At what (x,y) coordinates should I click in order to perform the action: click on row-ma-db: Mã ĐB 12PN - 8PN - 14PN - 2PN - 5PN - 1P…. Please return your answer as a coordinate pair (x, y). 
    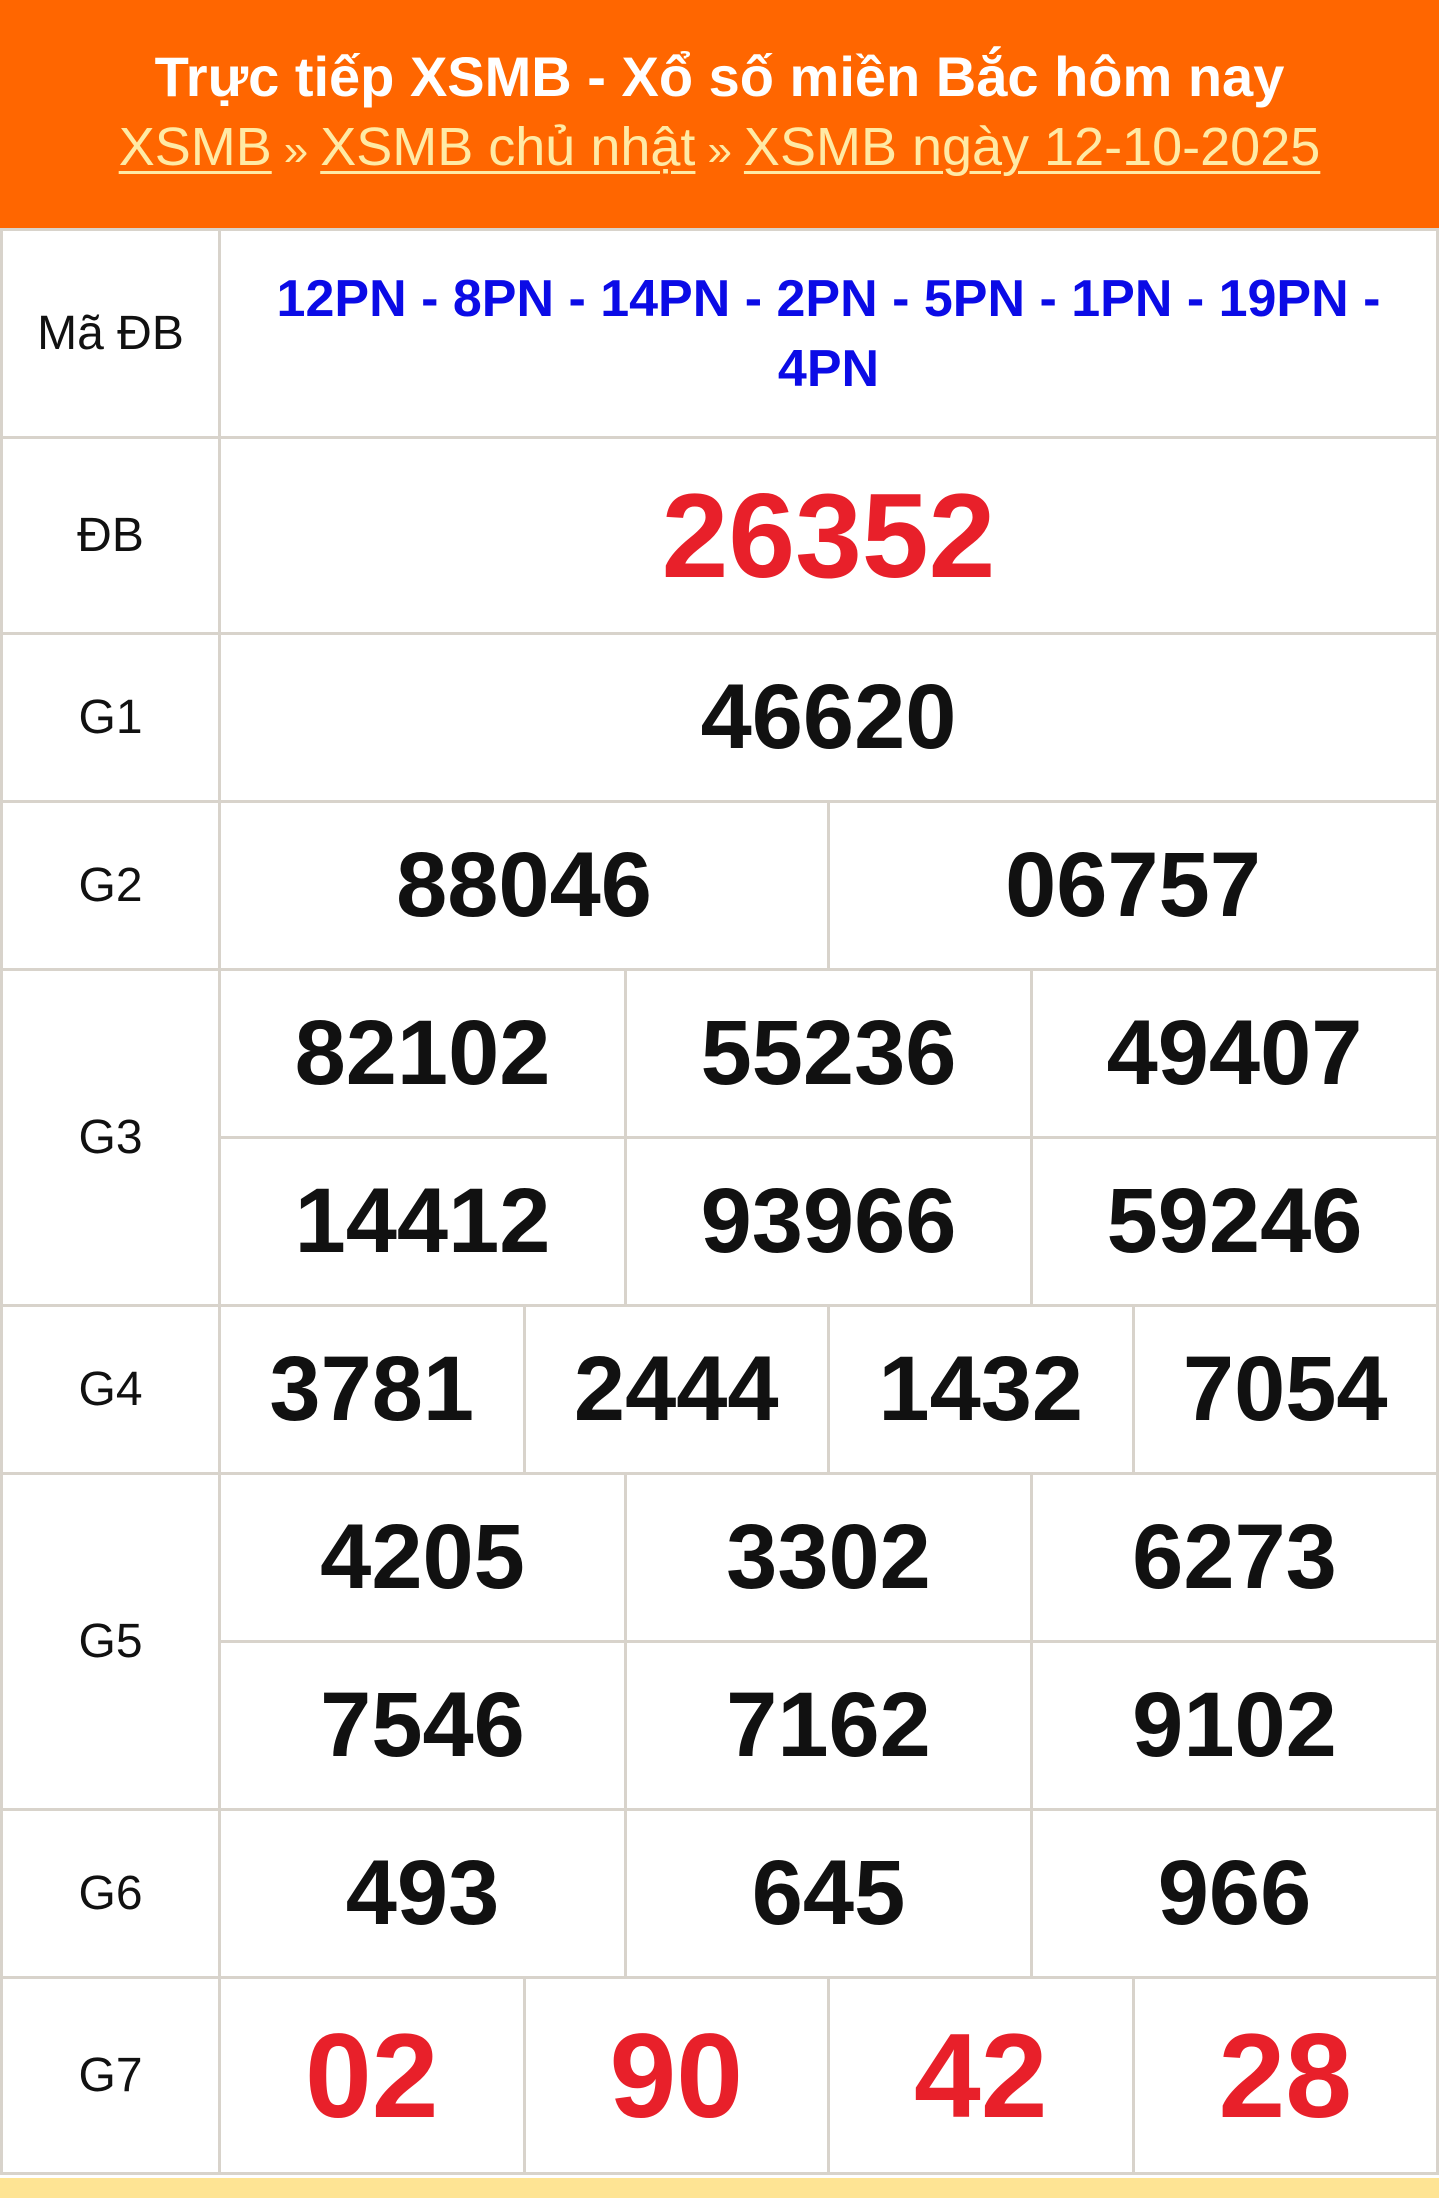
    Looking at the image, I should click on (719, 333).